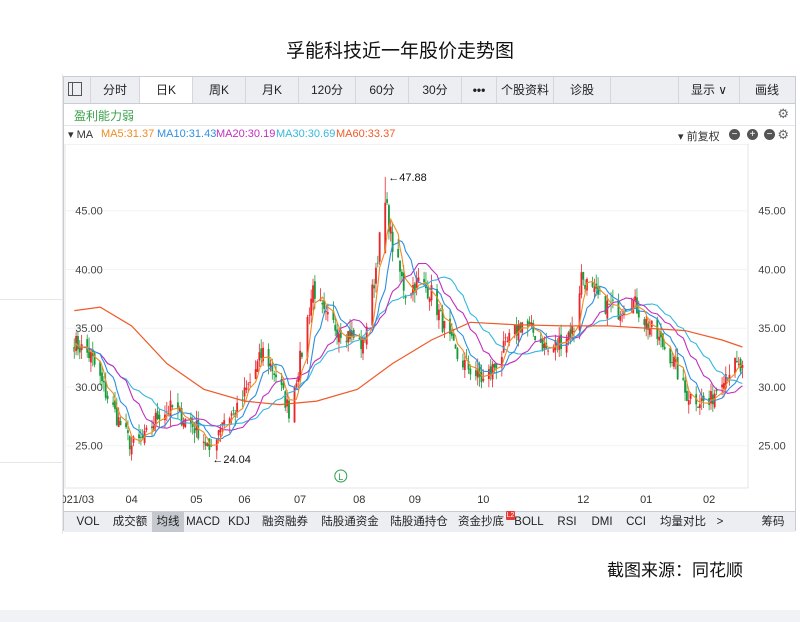 This screenshot has width=800, height=622. Describe the element at coordinates (341, 476) in the screenshot. I see `l-marker-circle` at that location.